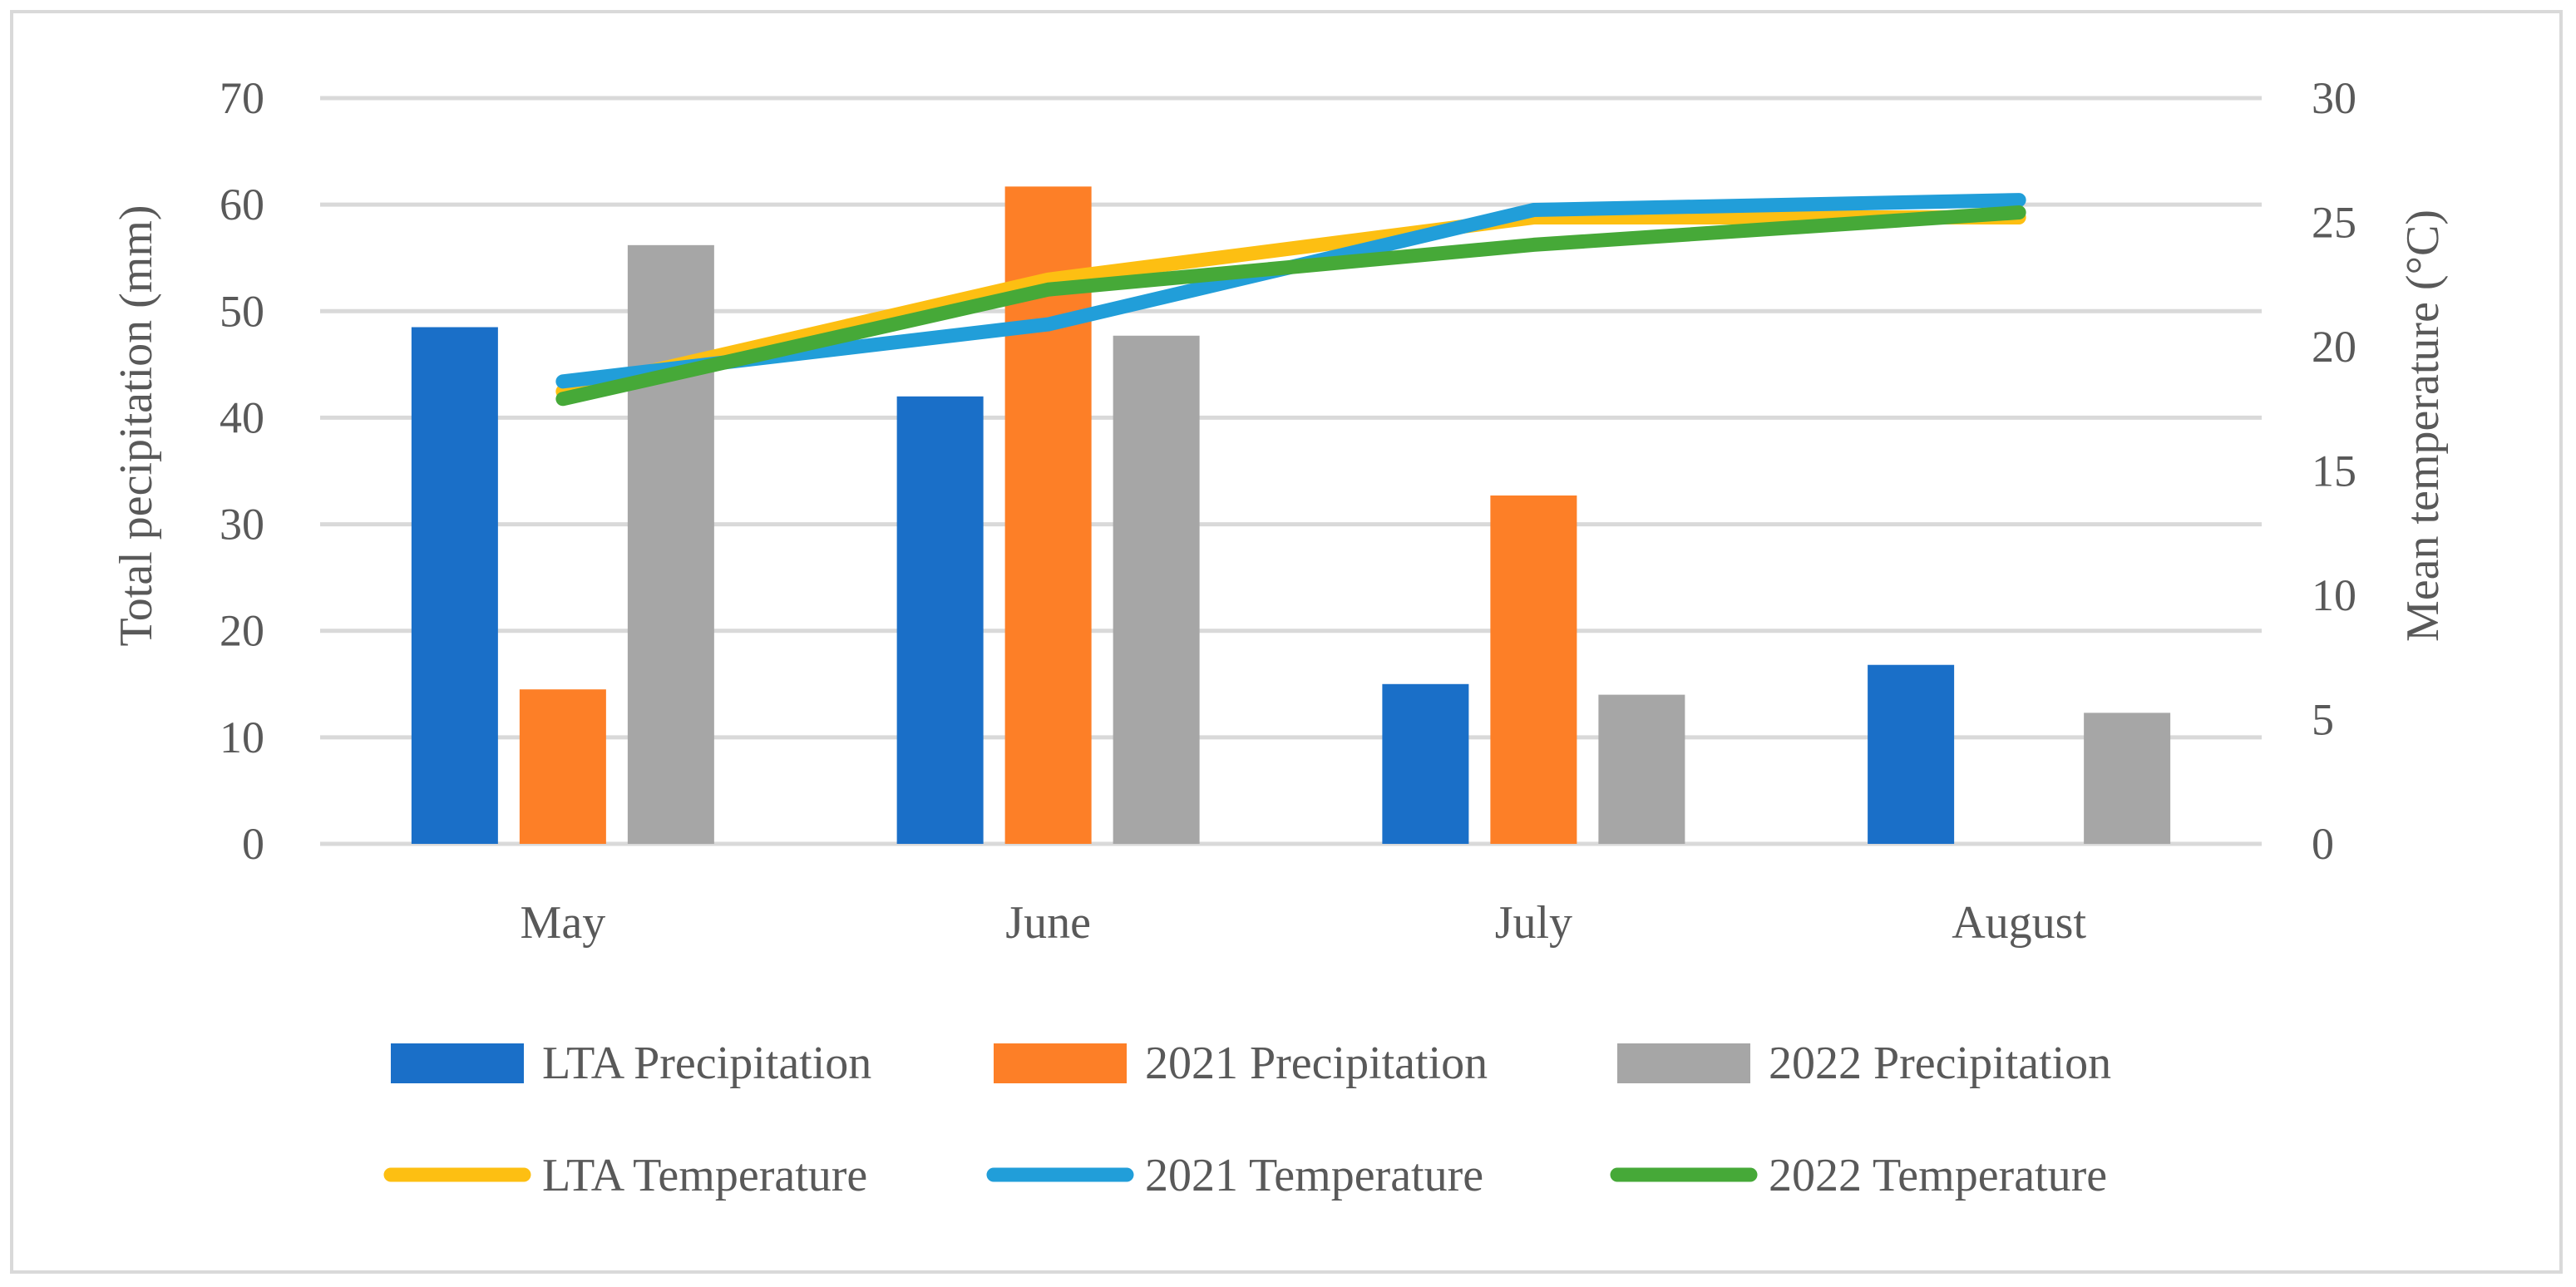  Describe the element at coordinates (242, 417) in the screenshot. I see `left-tick-label: 40` at that location.